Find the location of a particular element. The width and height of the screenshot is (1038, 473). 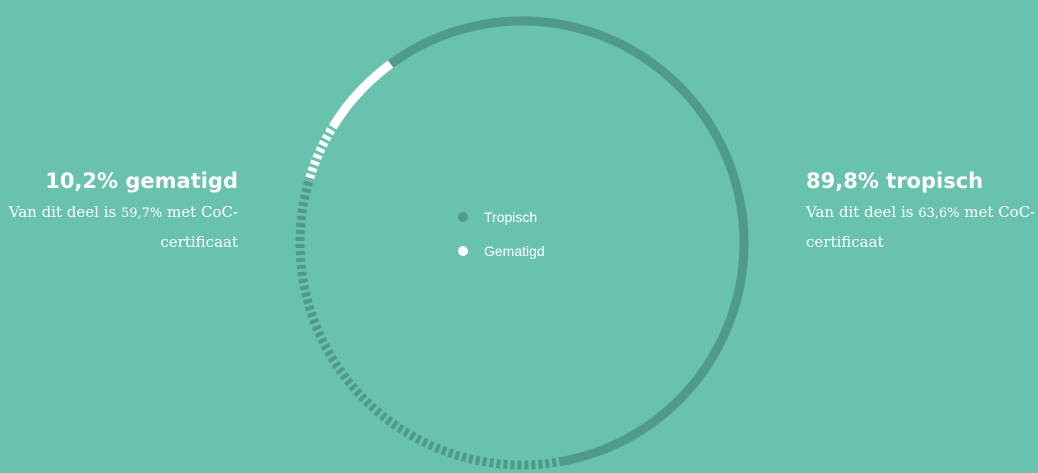

legend-dot-tropisch is located at coordinates (463, 217).